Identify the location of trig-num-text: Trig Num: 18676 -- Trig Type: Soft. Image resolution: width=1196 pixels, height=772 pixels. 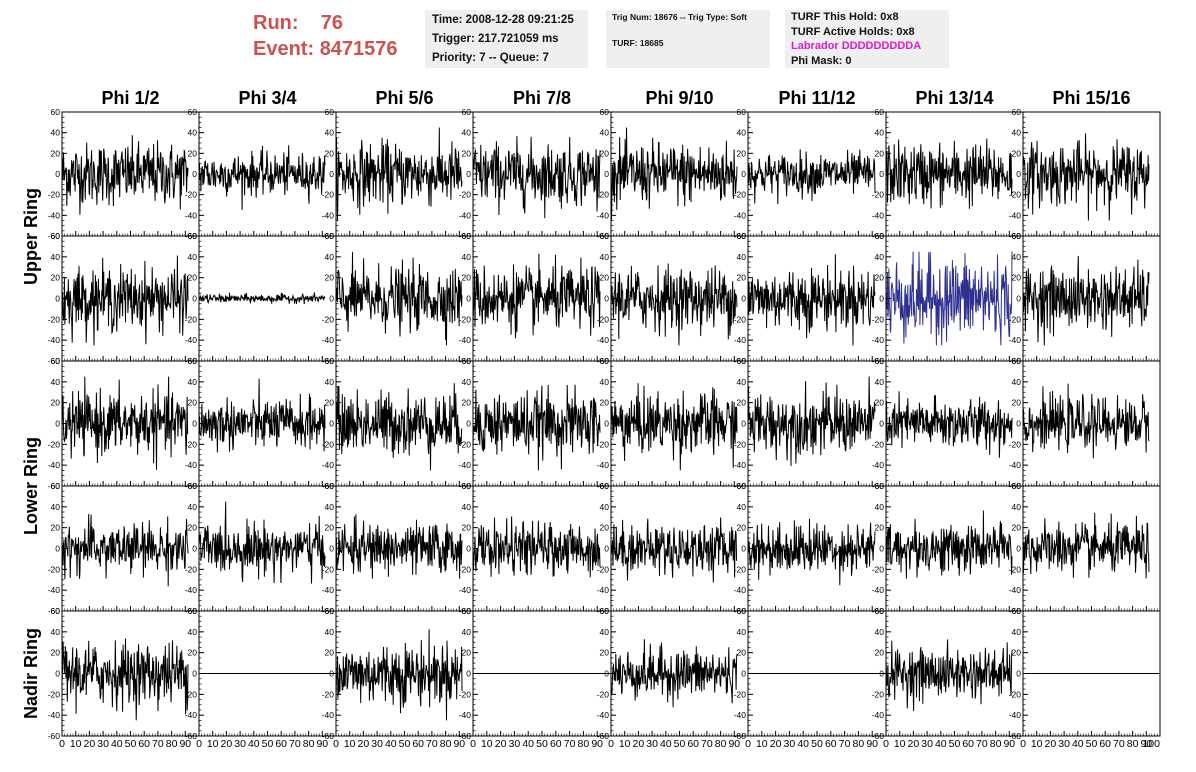
(679, 17).